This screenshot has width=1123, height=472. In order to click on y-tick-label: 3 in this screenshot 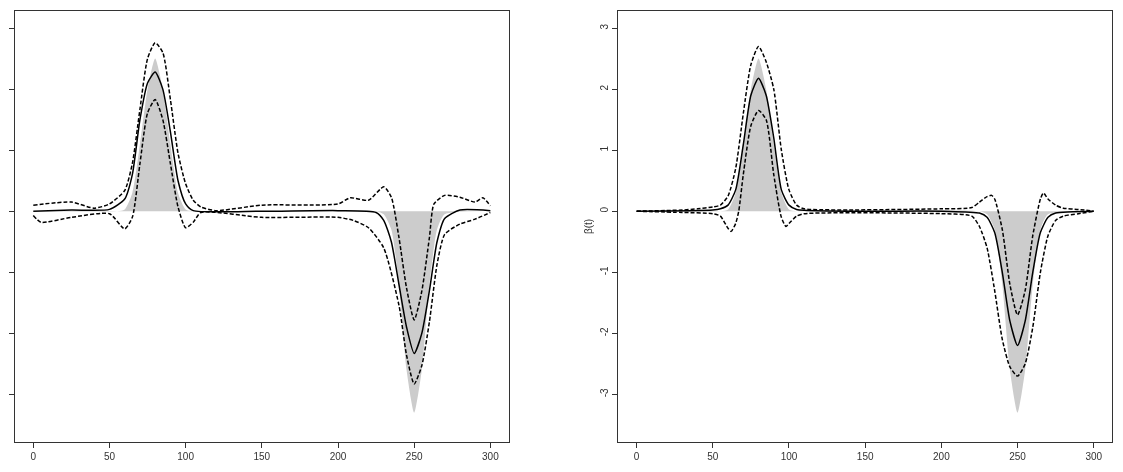, I will do `click(605, 26)`.